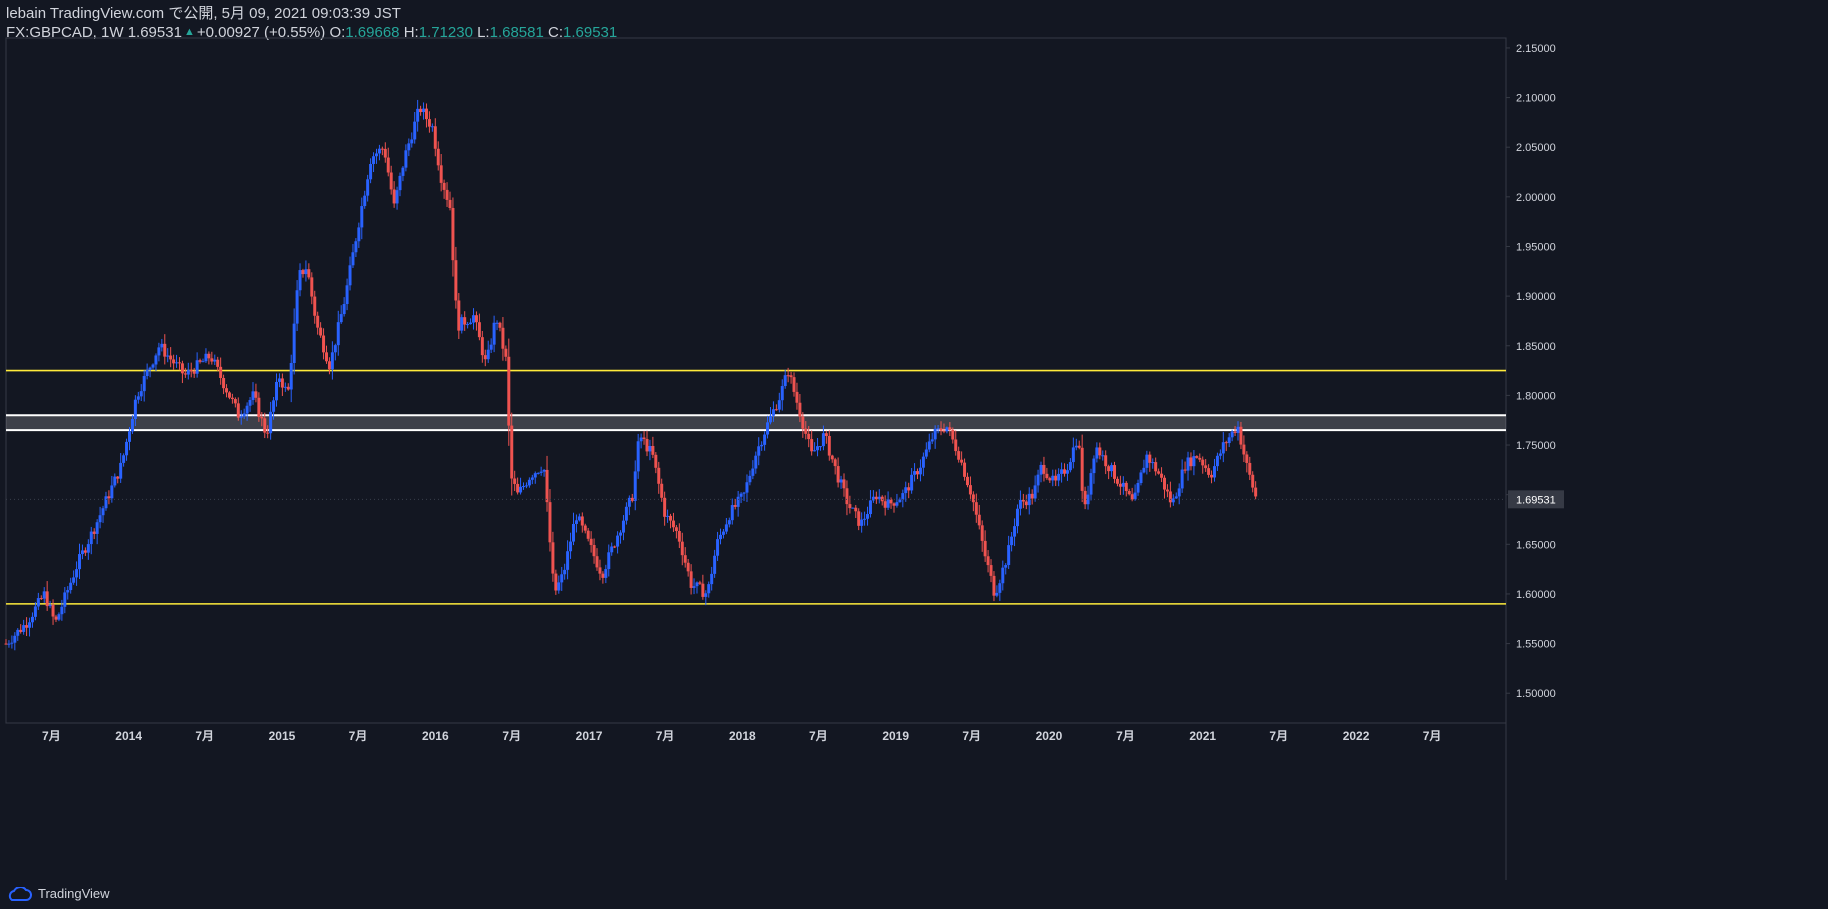 The width and height of the screenshot is (1828, 909). I want to click on last-price-label: 1.69531, so click(1536, 500).